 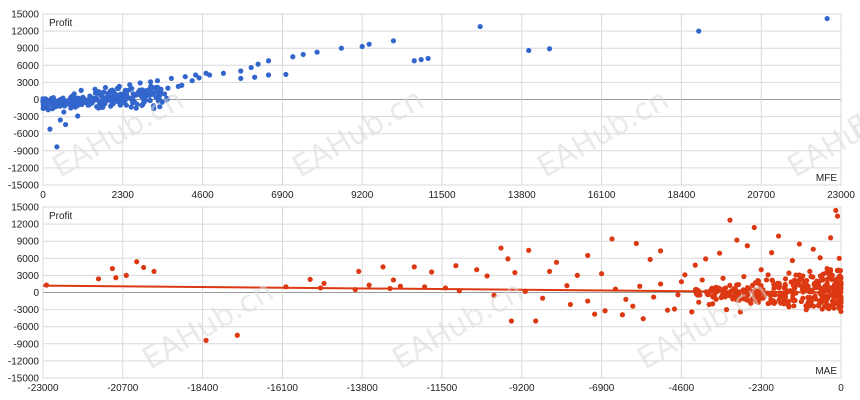 What do you see at coordinates (761, 388) in the screenshot?
I see `x-tick-label: -2300` at bounding box center [761, 388].